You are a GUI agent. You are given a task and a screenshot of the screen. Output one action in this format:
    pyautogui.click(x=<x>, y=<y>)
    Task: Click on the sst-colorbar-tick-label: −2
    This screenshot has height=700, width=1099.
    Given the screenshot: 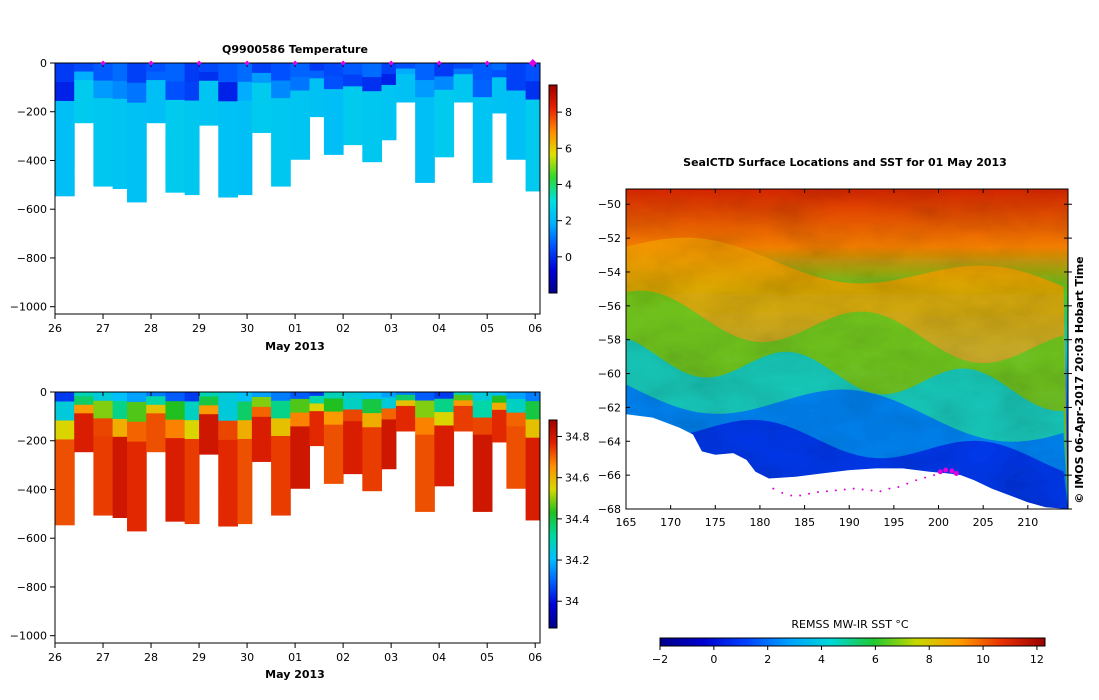 What is the action you would take?
    pyautogui.click(x=660, y=659)
    